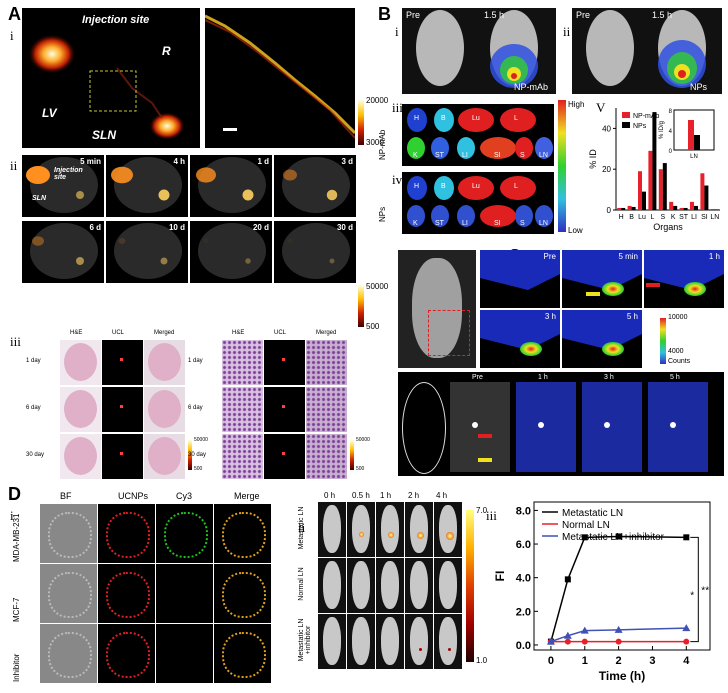 The image size is (728, 693). Describe the element at coordinates (522, 223) in the screenshot. I see `b-organ-letter: S` at that location.